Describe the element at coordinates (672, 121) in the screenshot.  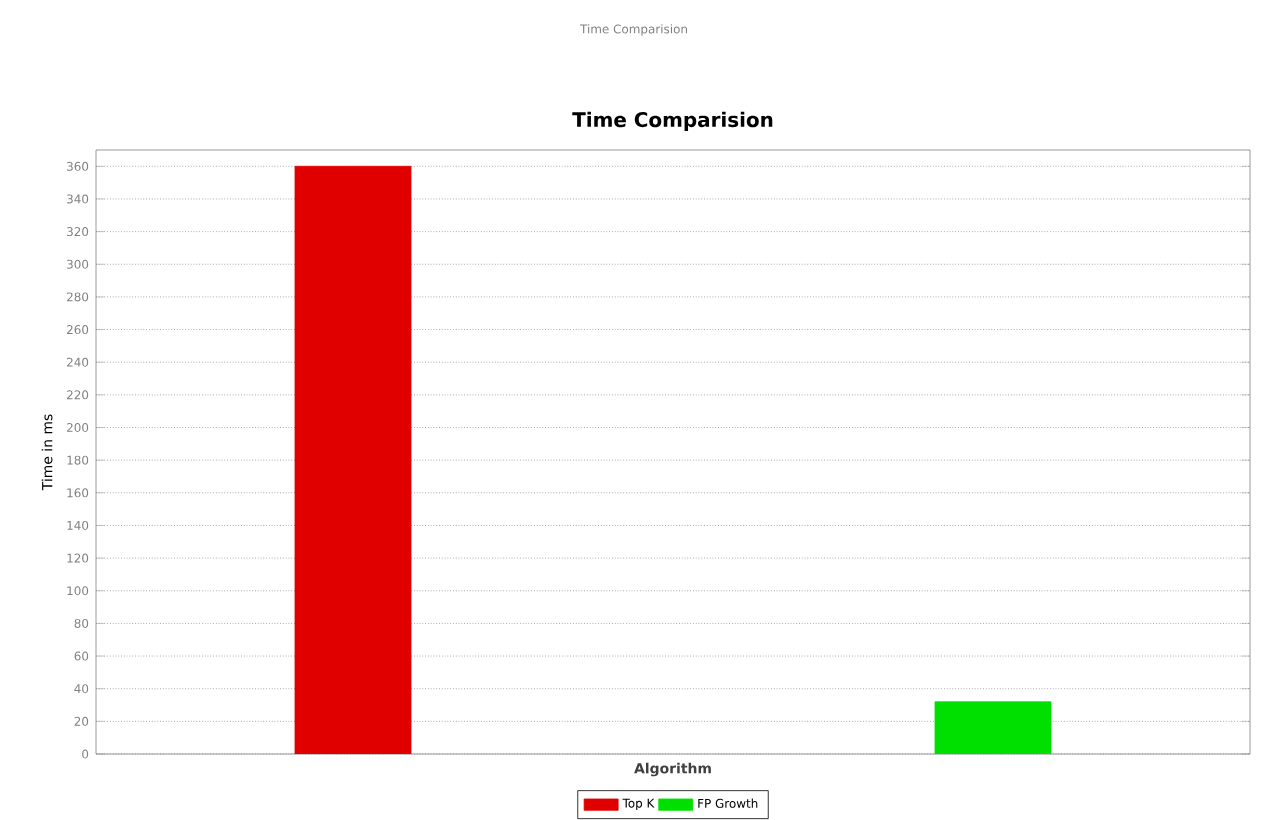
I see `chart-title: Time Comparision` at that location.